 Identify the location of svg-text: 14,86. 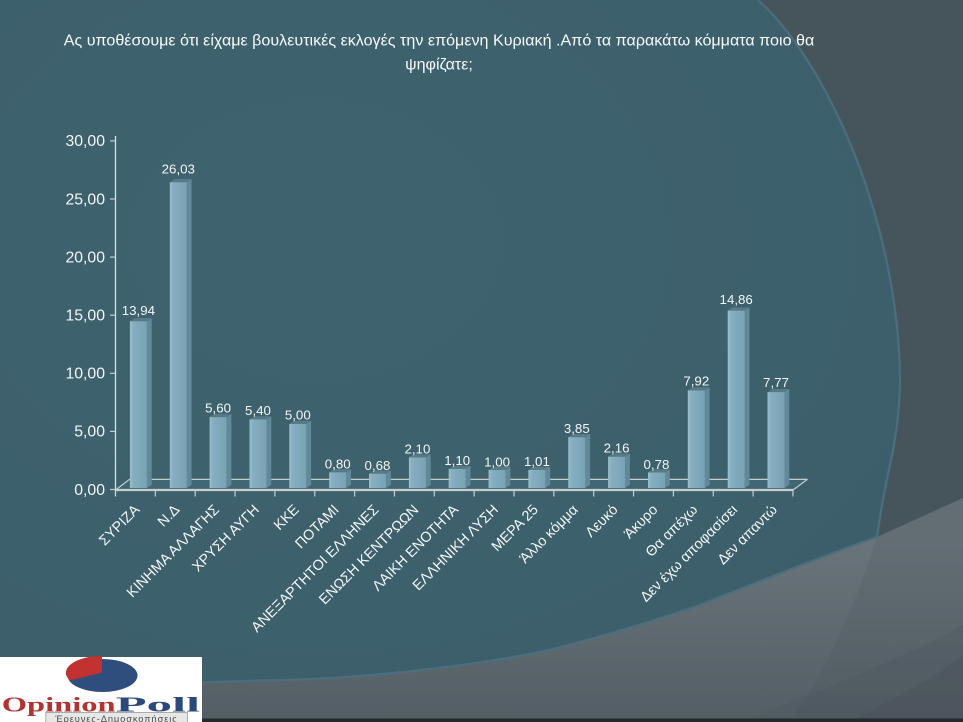
(736, 299).